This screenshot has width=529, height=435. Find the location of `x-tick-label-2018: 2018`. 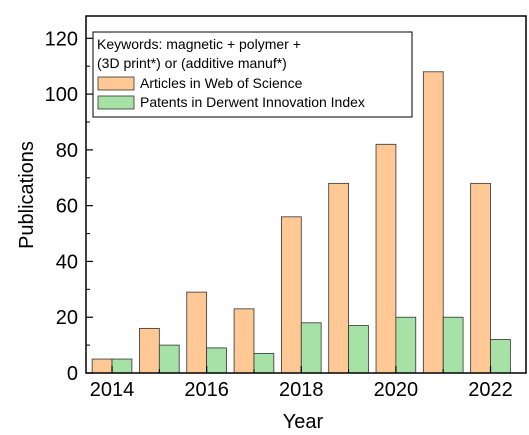

x-tick-label-2018: 2018 is located at coordinates (301, 390).